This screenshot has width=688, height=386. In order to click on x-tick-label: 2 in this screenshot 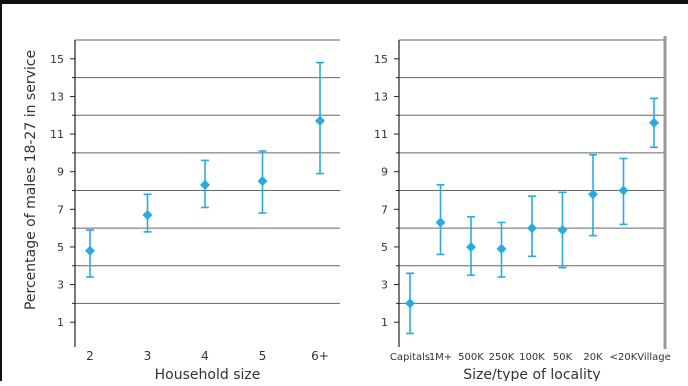, I will do `click(90, 356)`.